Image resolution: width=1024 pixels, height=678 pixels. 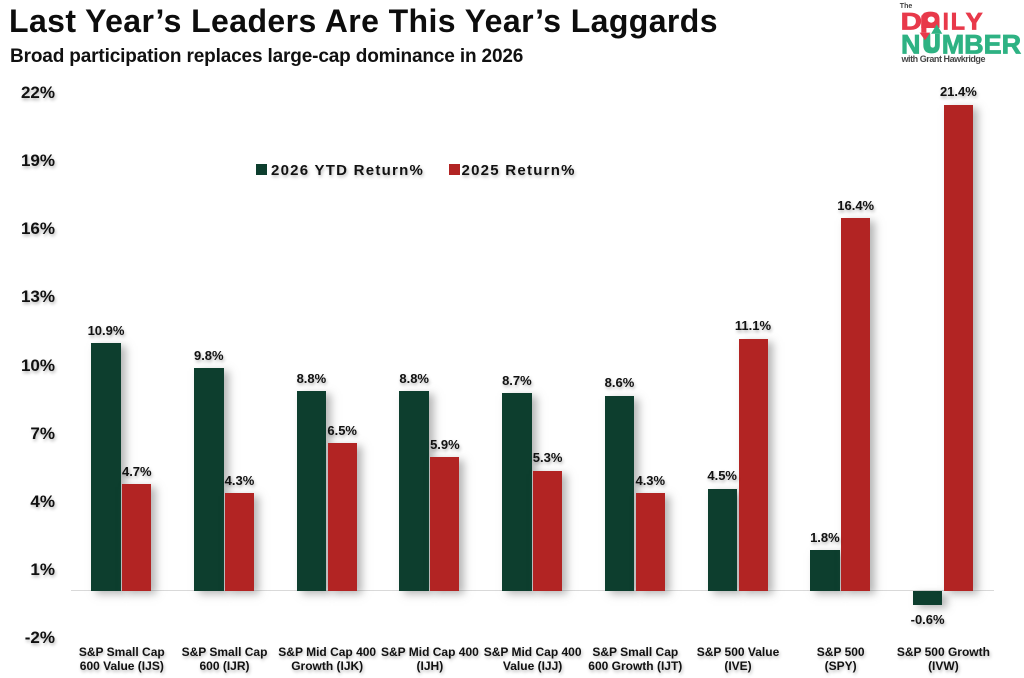 I want to click on svg-text: D, so click(x=911, y=21).